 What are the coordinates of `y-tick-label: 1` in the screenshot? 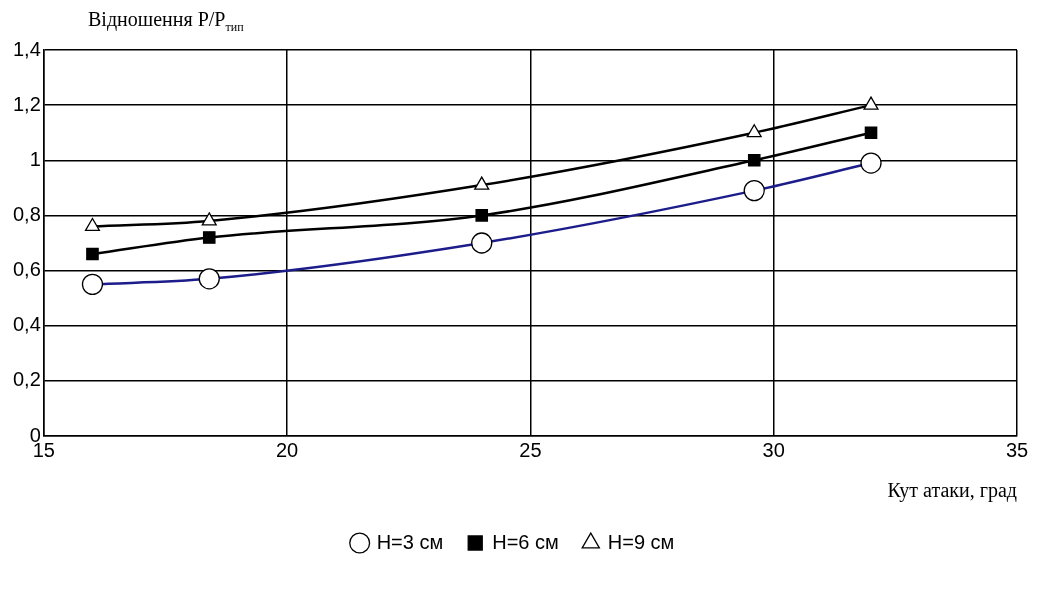 It's located at (35, 158).